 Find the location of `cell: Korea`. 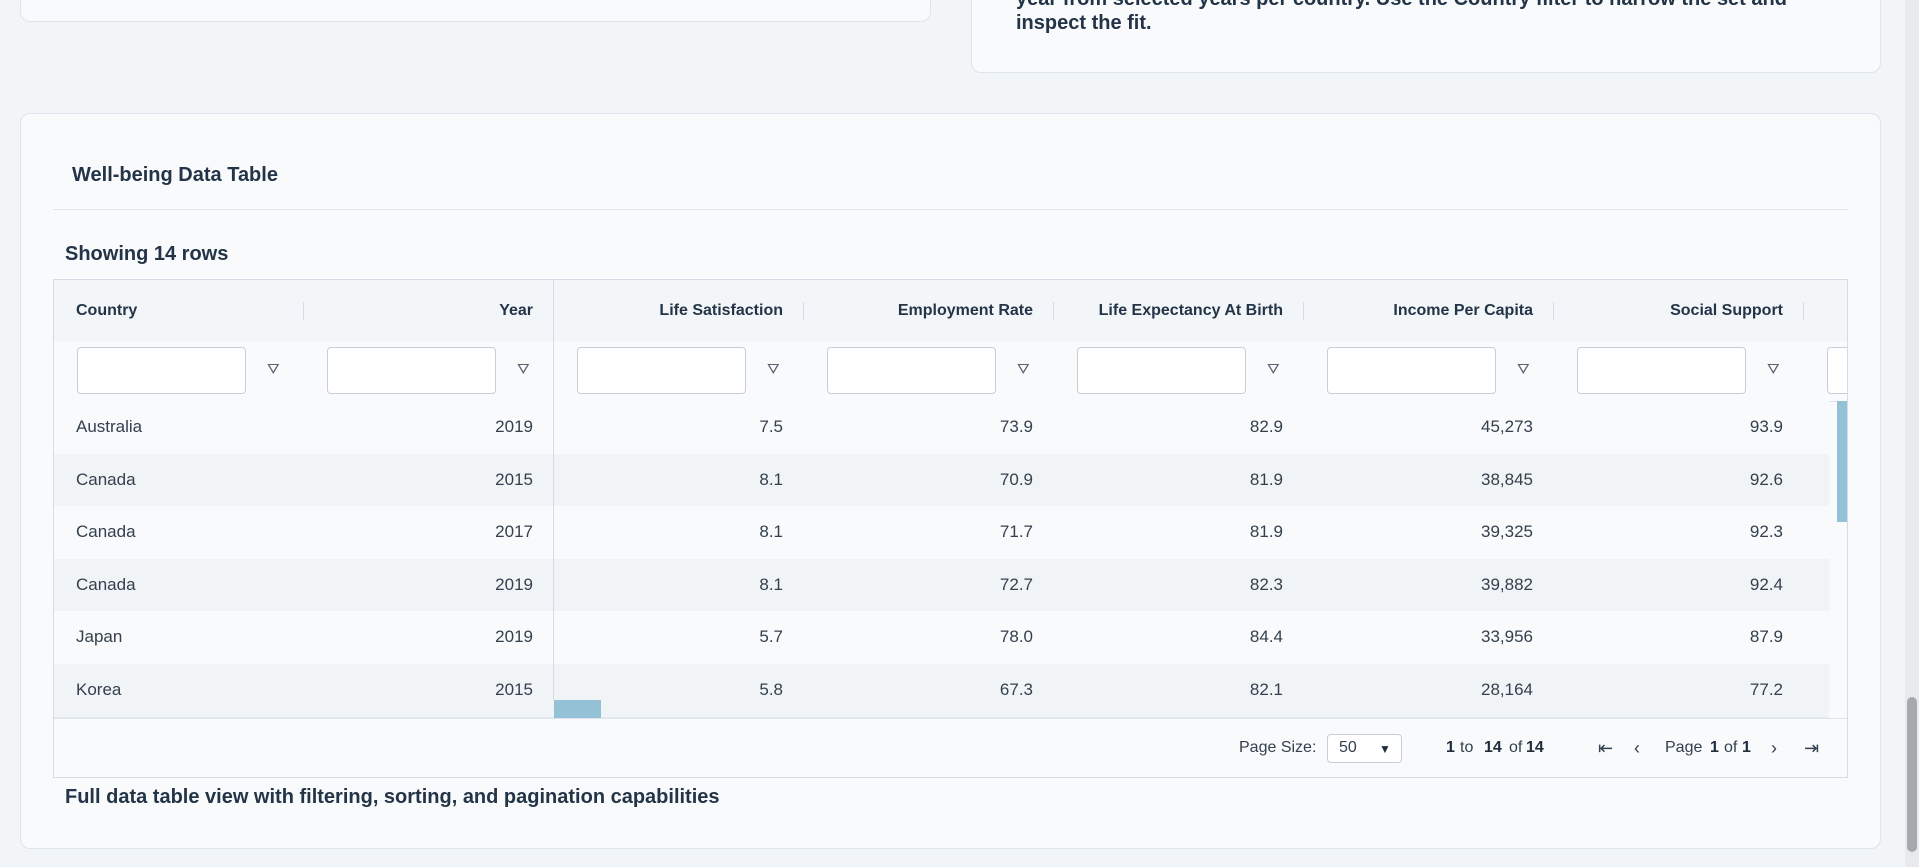

cell: Korea is located at coordinates (99, 689).